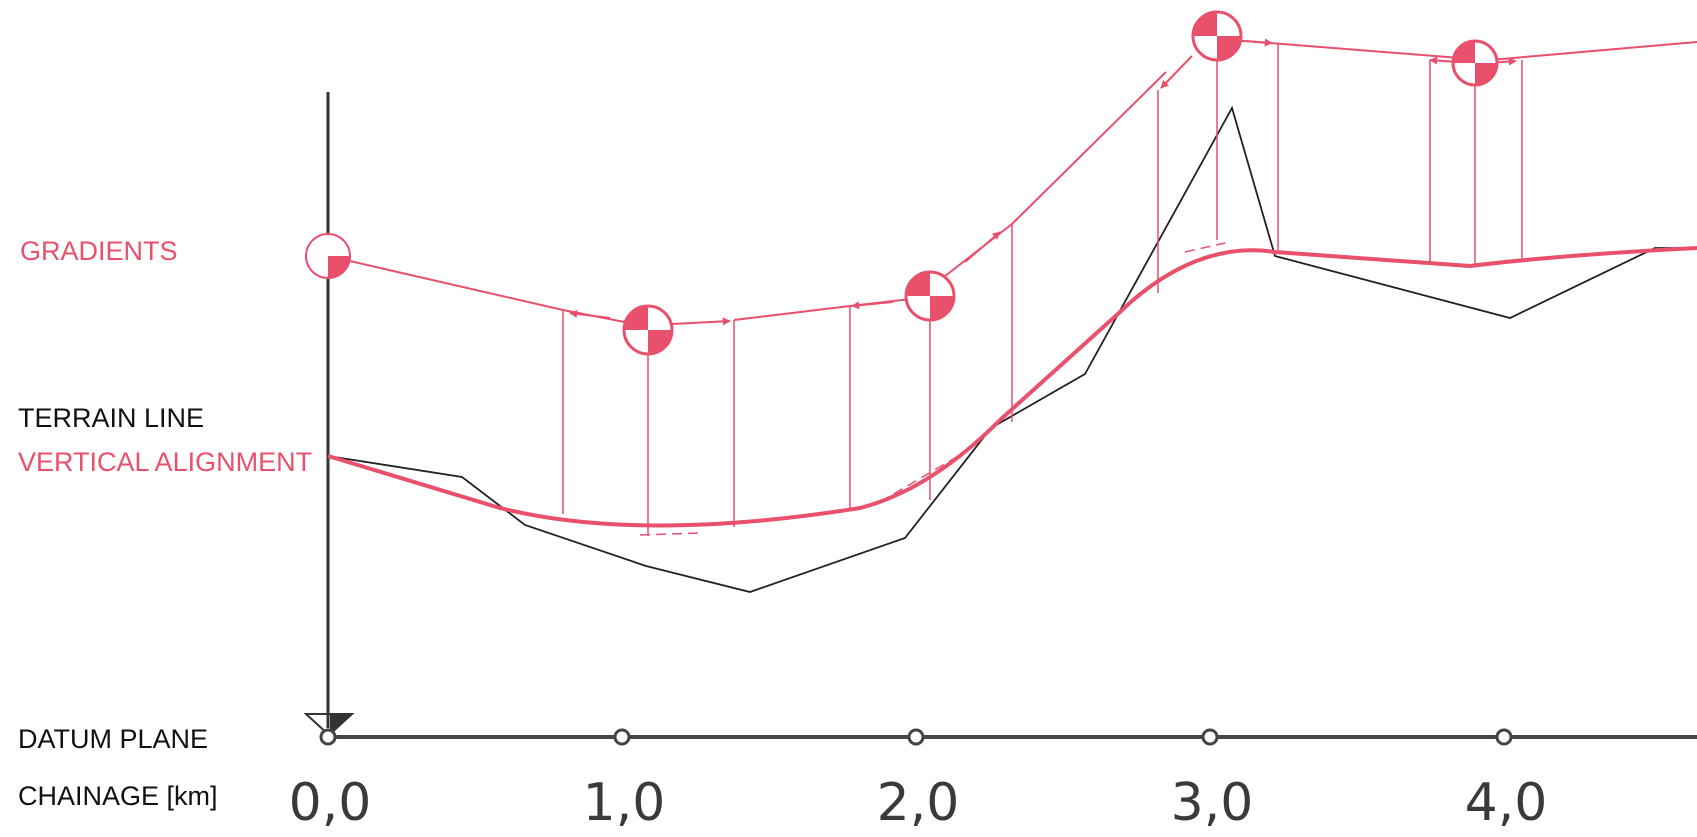 The image size is (1697, 837). I want to click on chainage-tick-label: 0,0, so click(330, 803).